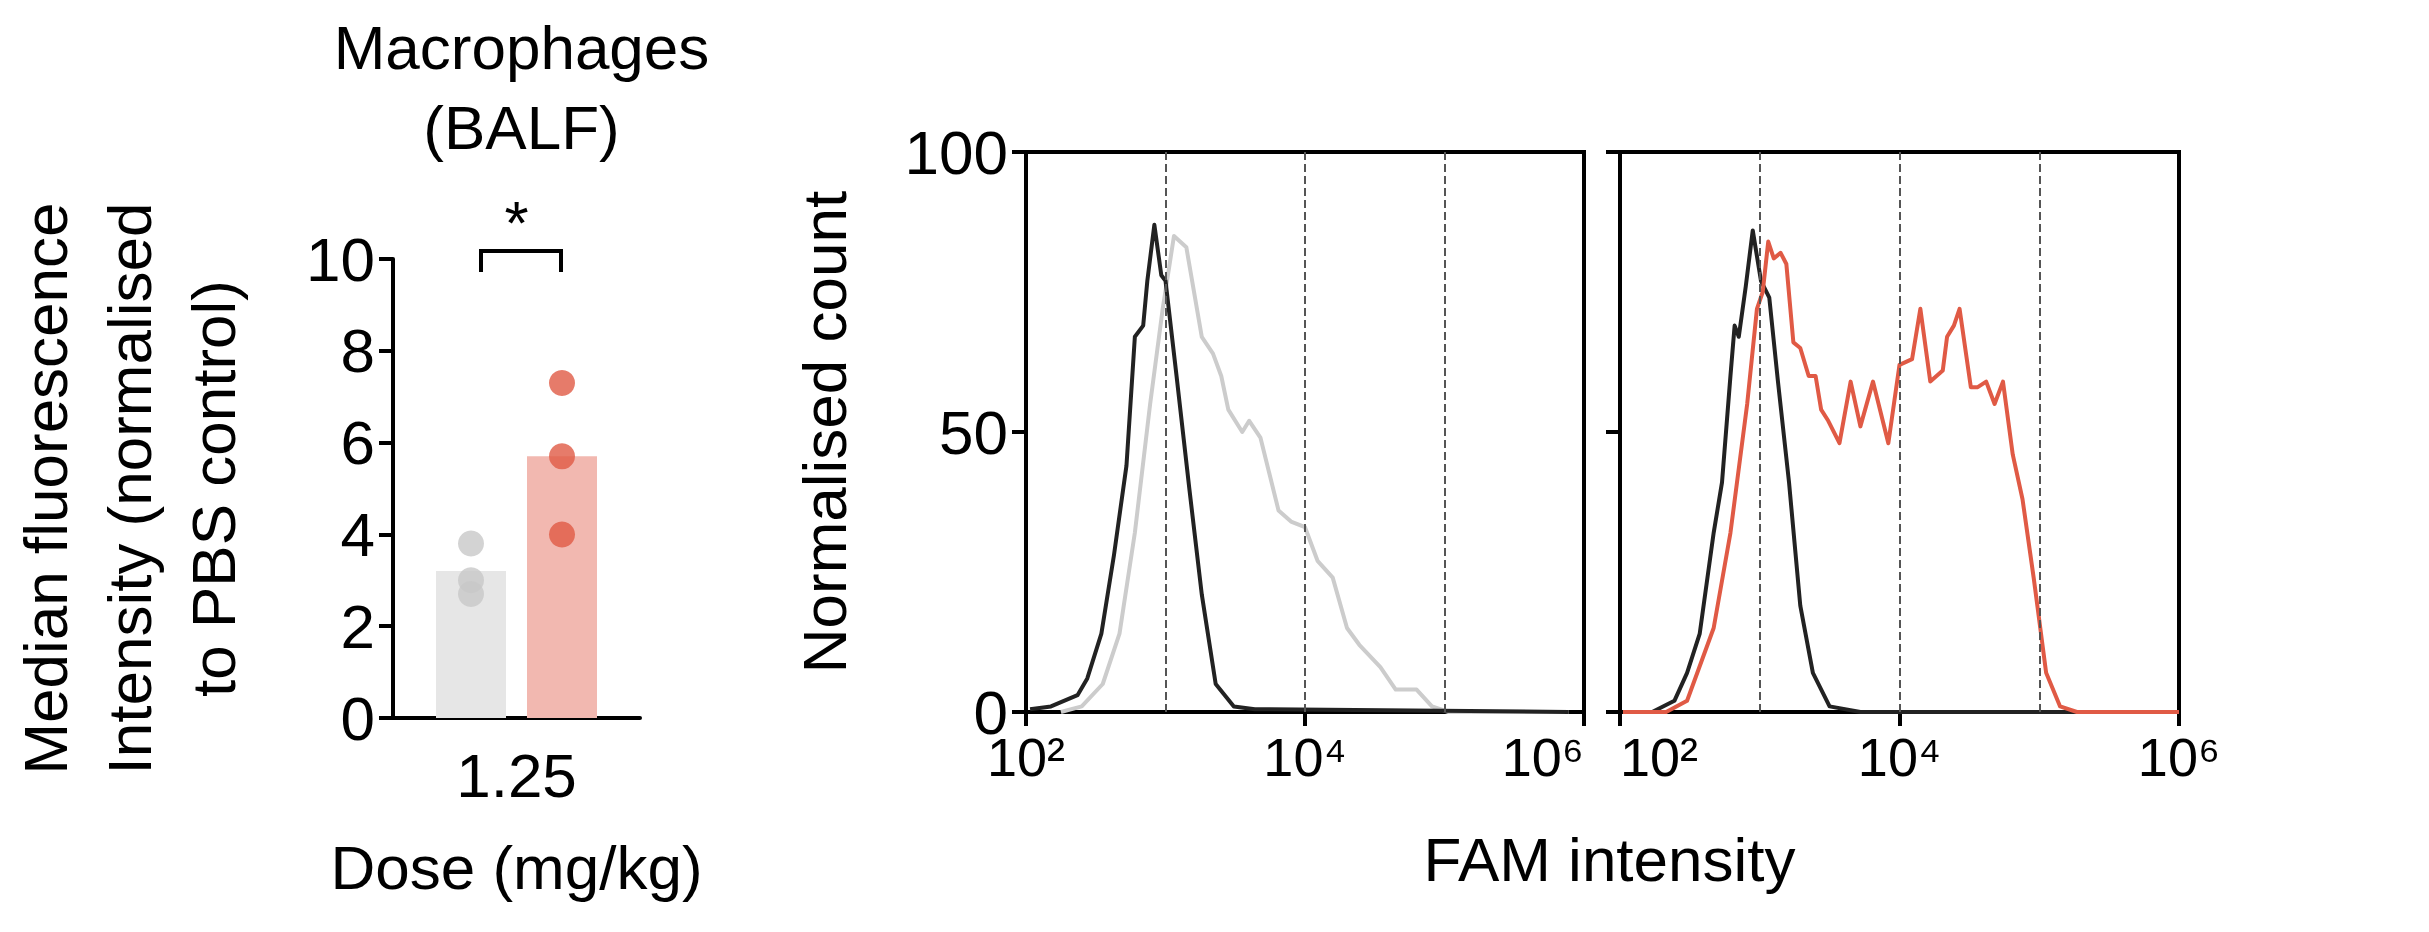  What do you see at coordinates (357, 534) in the screenshot?
I see `y-tick-label: 4` at bounding box center [357, 534].